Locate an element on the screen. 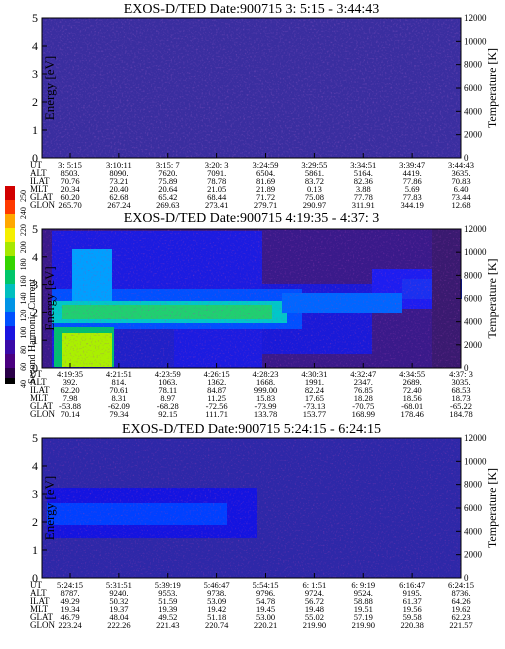 Image resolution: width=505 pixels, height=649 pixels. cell-value: 8.31 is located at coordinates (118, 398).